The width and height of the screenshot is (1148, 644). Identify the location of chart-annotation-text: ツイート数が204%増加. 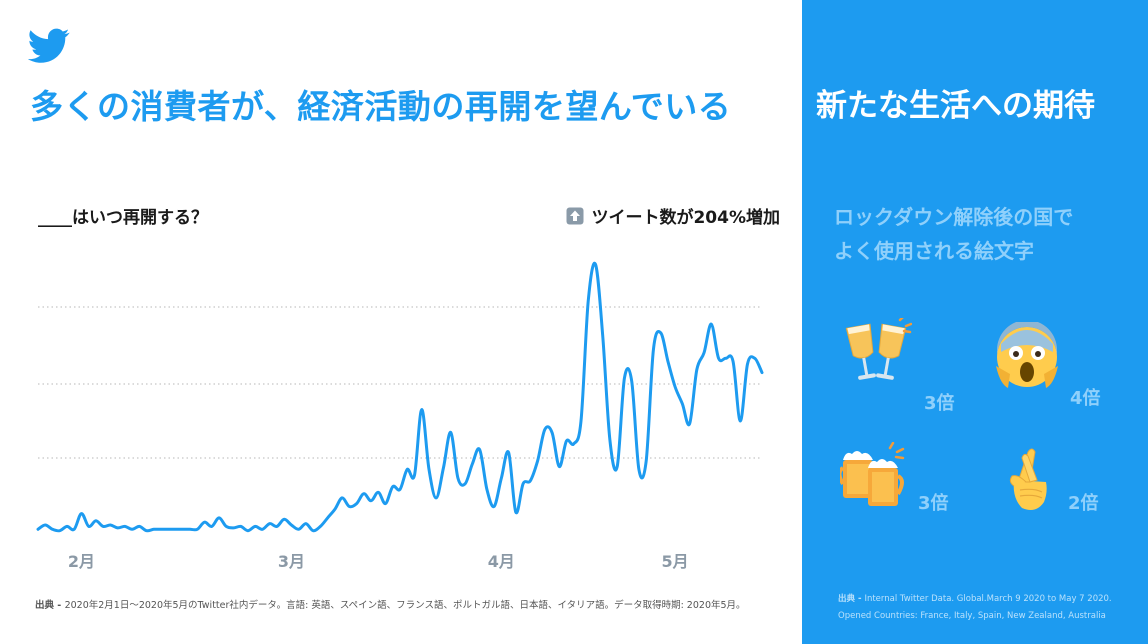
(685, 218).